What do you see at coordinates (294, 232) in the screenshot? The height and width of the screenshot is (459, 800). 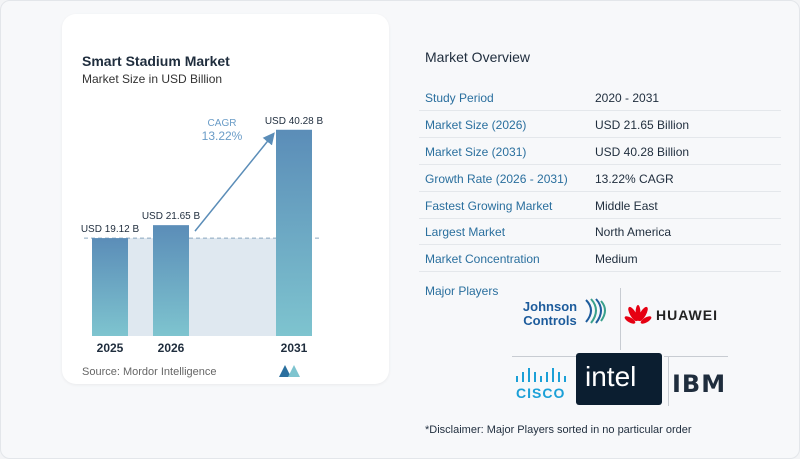 I see `bar-2031` at bounding box center [294, 232].